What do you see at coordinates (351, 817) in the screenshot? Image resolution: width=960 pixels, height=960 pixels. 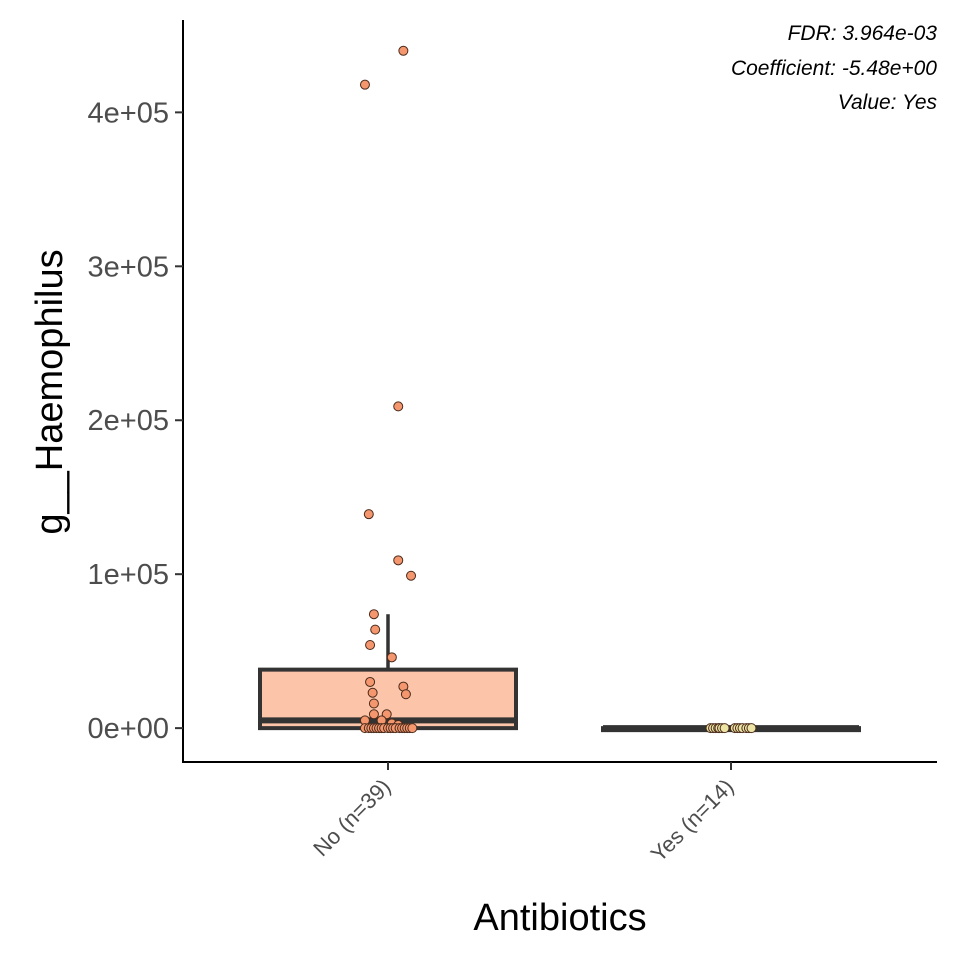 I see `x-tick-label-0: No (n=39)` at bounding box center [351, 817].